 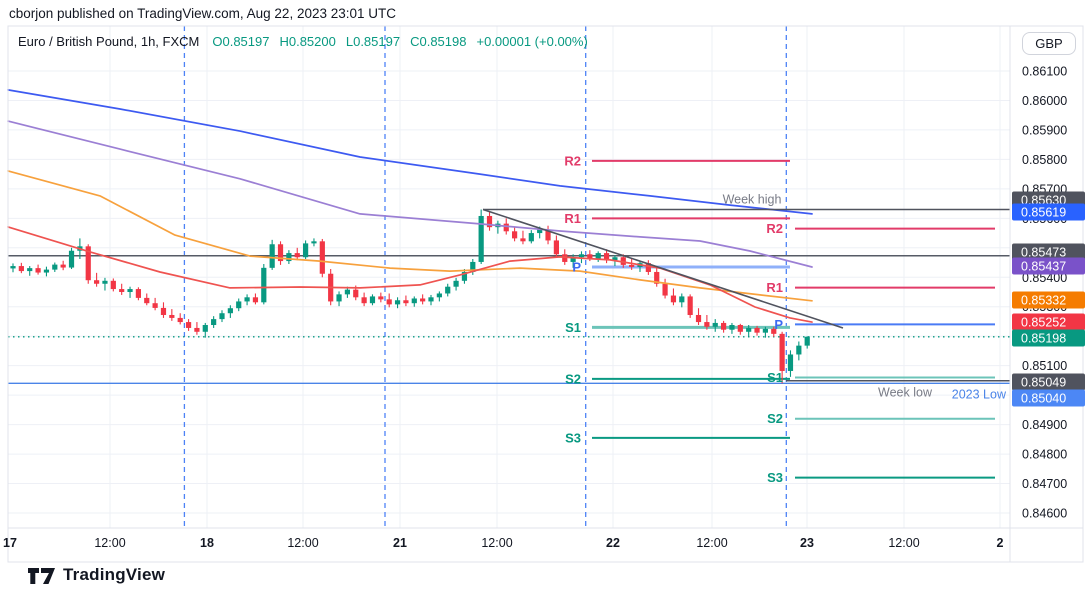 I want to click on svg-text: 0.85900, so click(x=1044, y=130).